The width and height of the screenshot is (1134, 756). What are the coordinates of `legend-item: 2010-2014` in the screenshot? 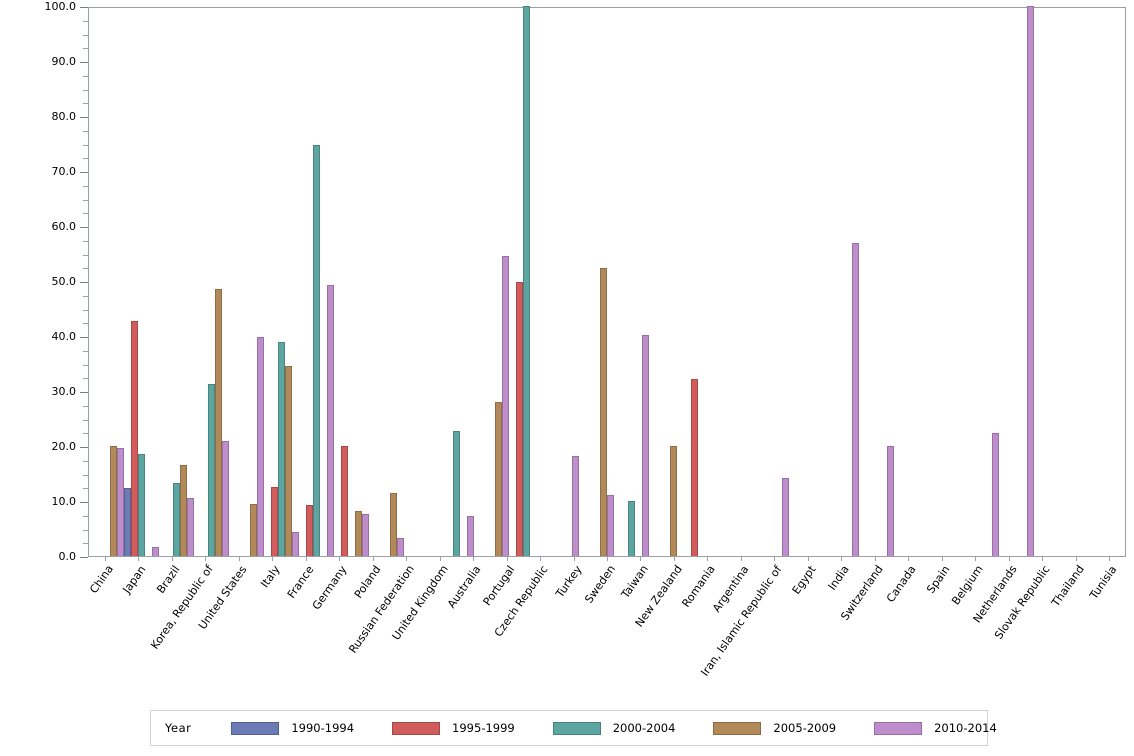 It's located at (935, 728).